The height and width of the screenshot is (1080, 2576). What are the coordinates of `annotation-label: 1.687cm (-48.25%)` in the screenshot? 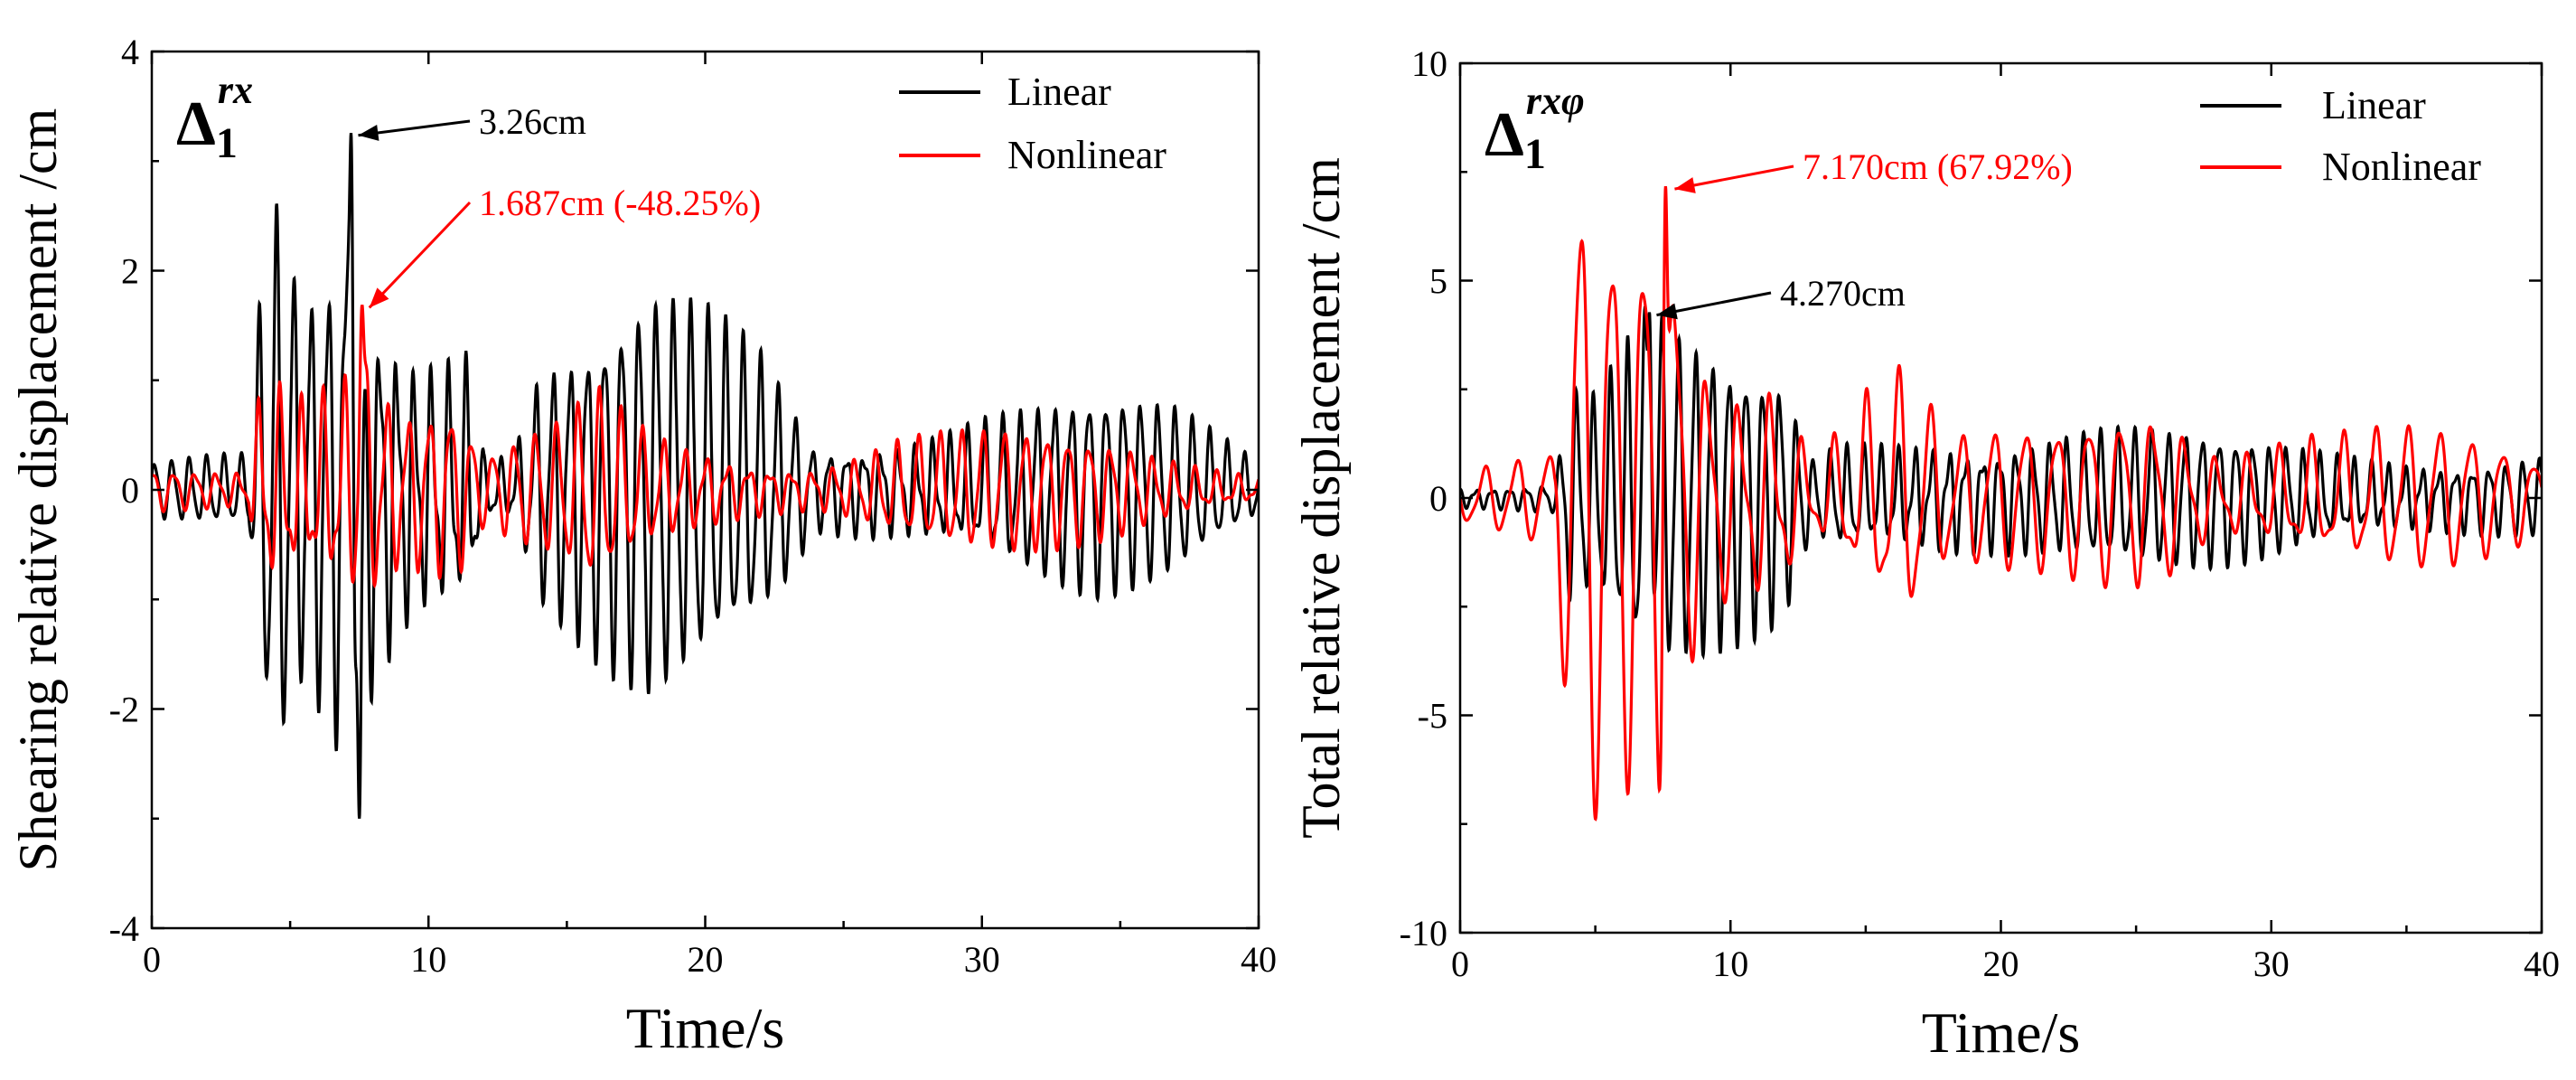 It's located at (620, 203).